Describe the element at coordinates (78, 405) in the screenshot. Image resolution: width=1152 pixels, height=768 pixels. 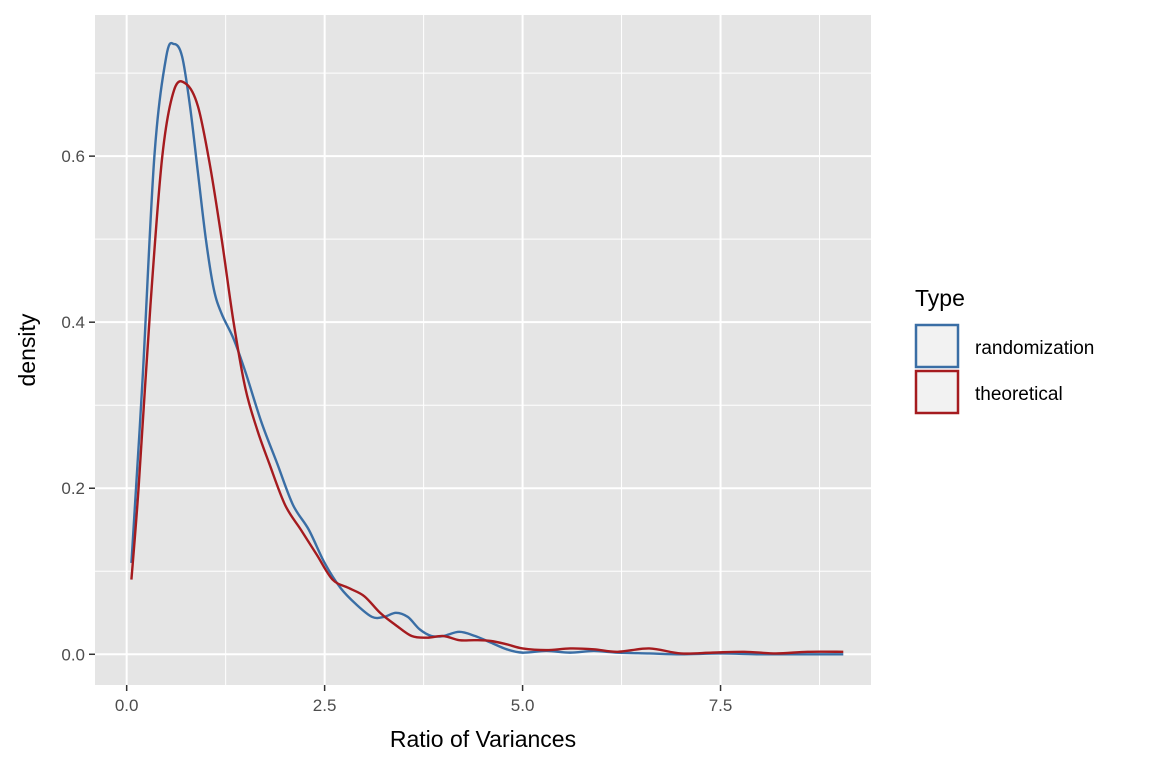
I see `y-axis: 0.0 0.2 0.4 0.6` at that location.